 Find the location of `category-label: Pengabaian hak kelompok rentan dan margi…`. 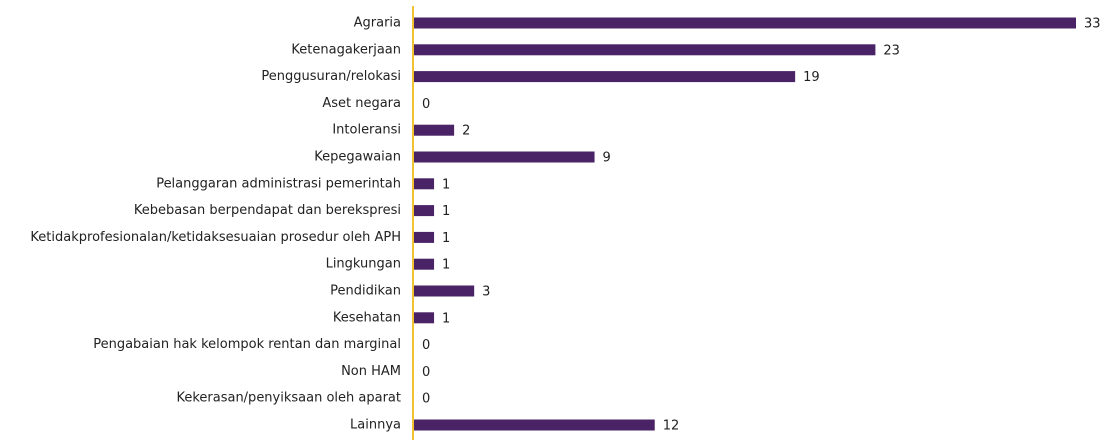

category-label: Pengabaian hak kelompok rentan dan margi… is located at coordinates (247, 344).